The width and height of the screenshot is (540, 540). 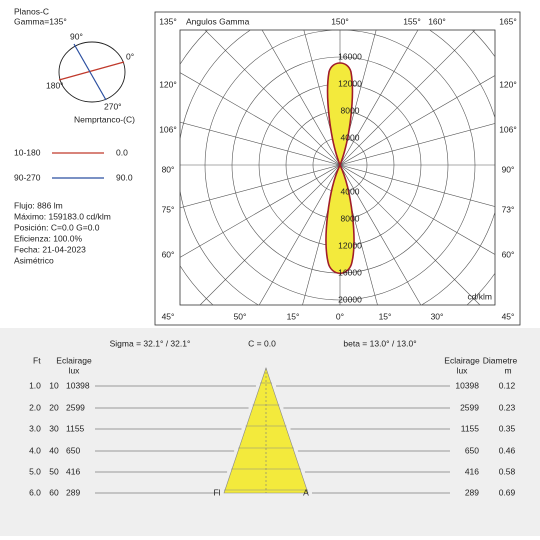 What do you see at coordinates (507, 370) in the screenshot?
I see `header: m` at bounding box center [507, 370].